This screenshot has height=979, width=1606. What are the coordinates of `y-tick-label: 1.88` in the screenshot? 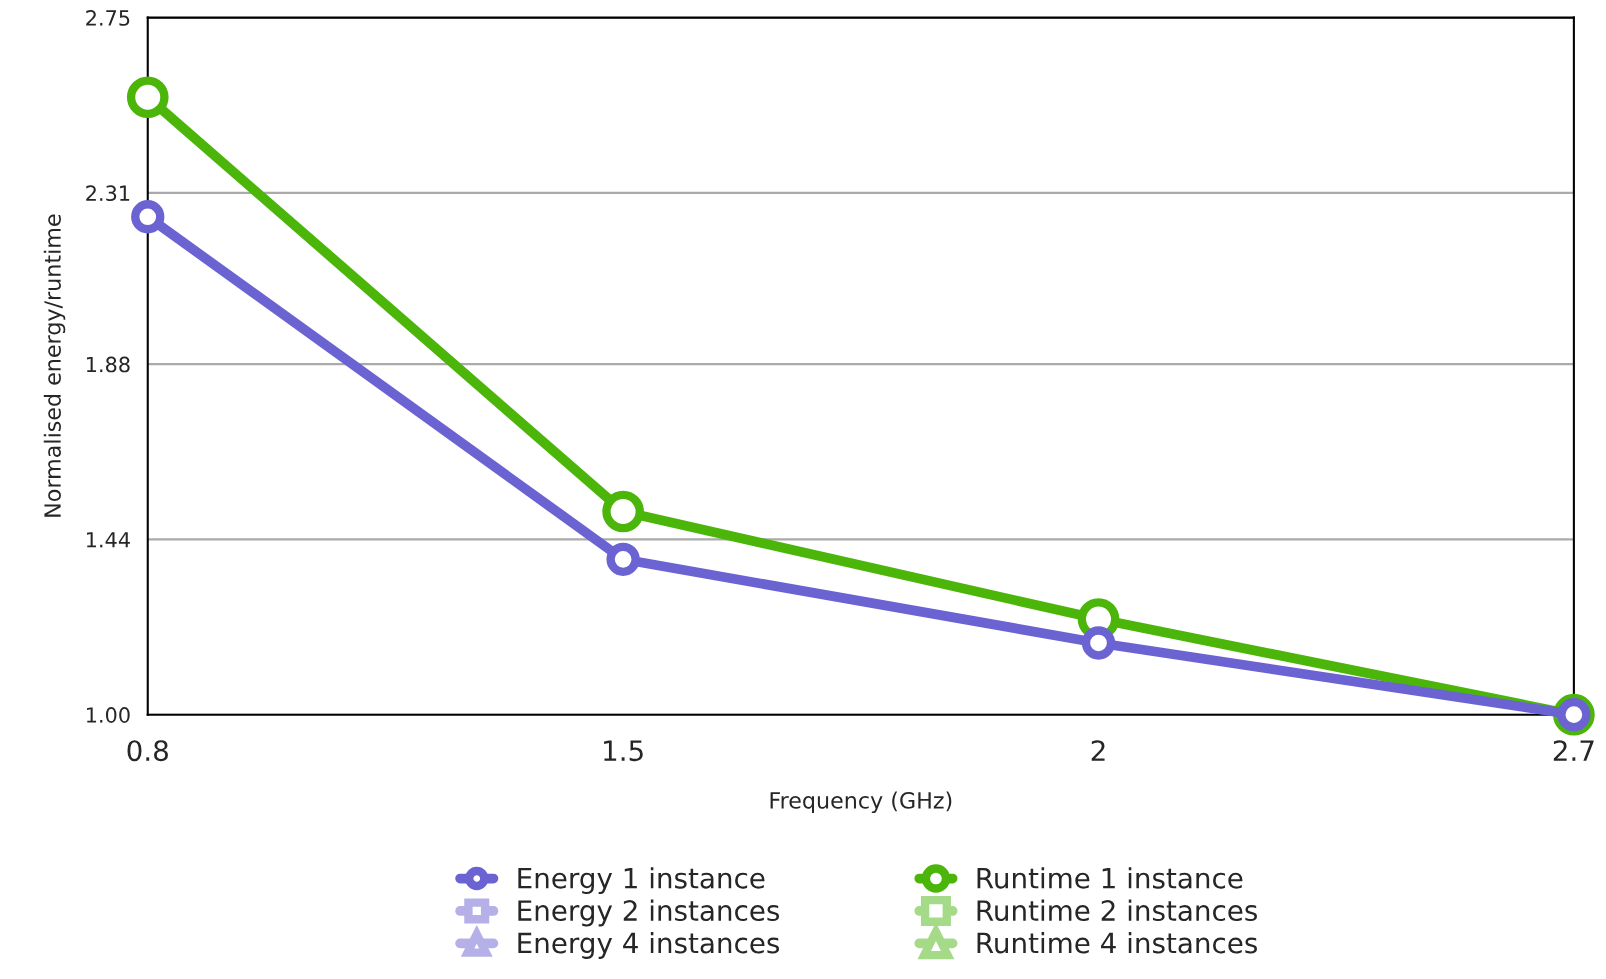 It's located at (108, 364).